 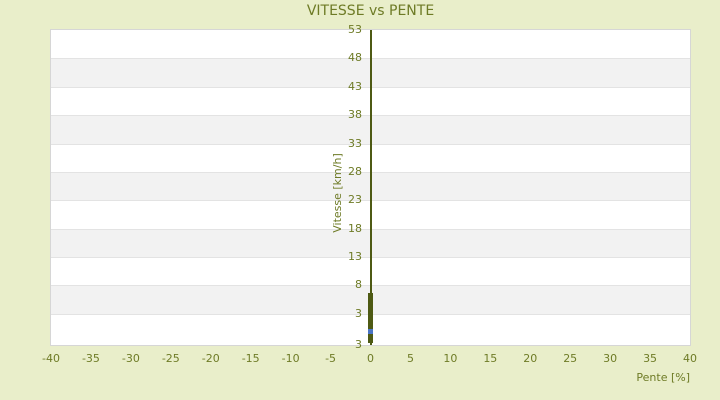 I want to click on x-tick-label: -25, so click(x=170, y=358).